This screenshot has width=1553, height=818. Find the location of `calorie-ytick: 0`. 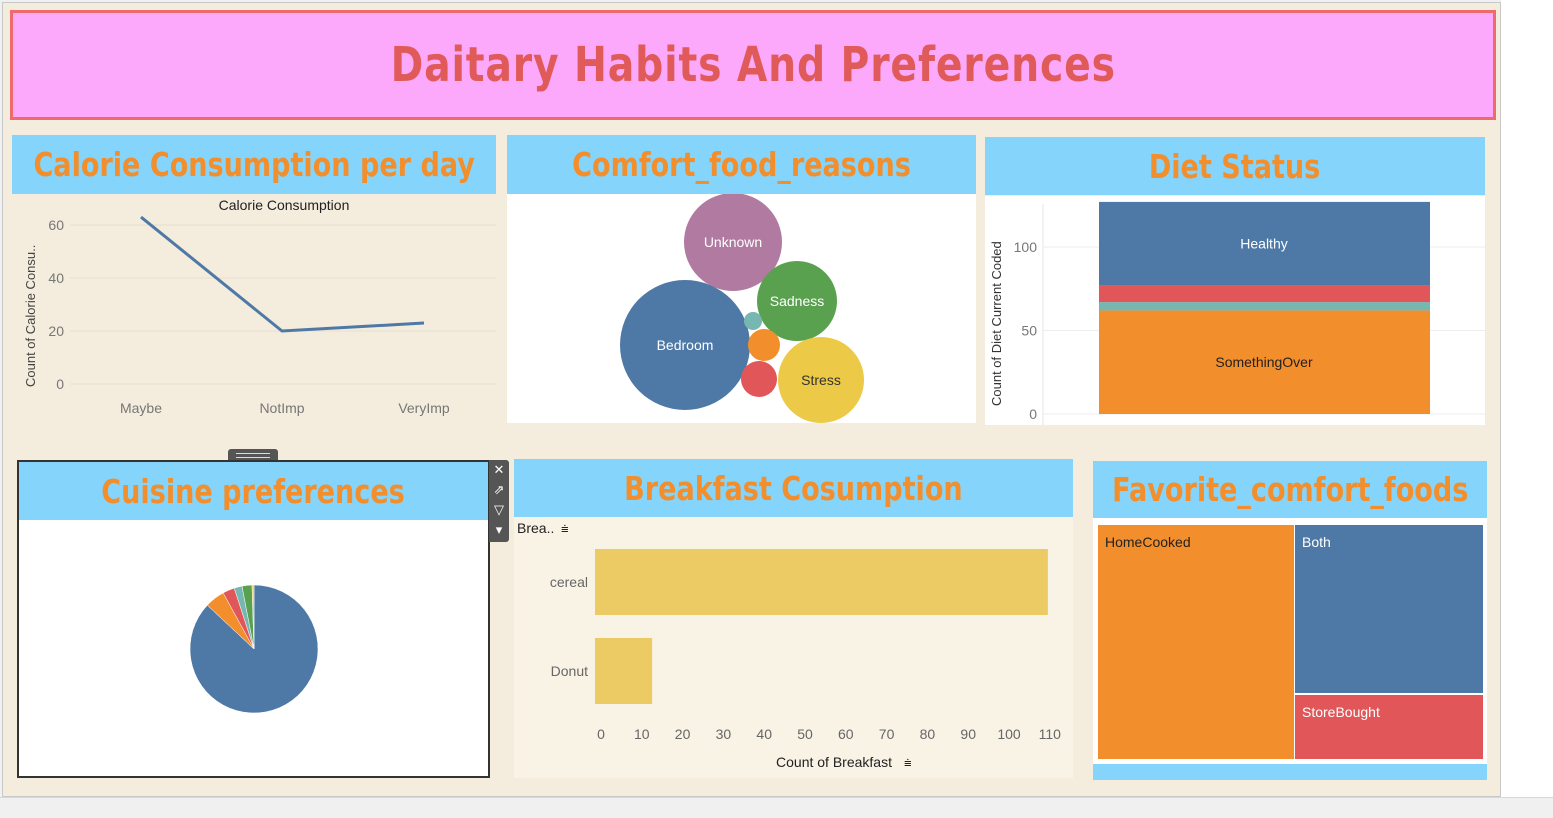

calorie-ytick: 0 is located at coordinates (60, 384).